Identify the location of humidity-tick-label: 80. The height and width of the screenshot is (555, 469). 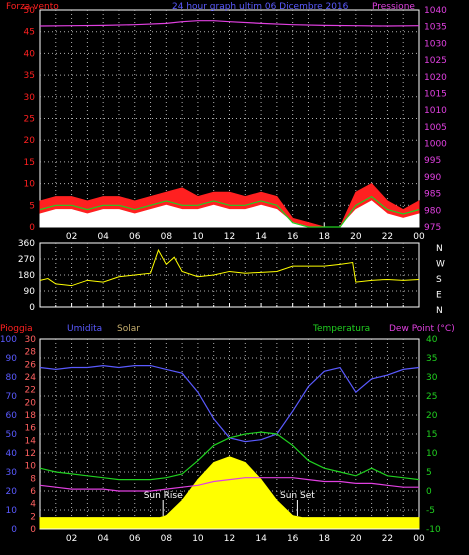
(12, 378).